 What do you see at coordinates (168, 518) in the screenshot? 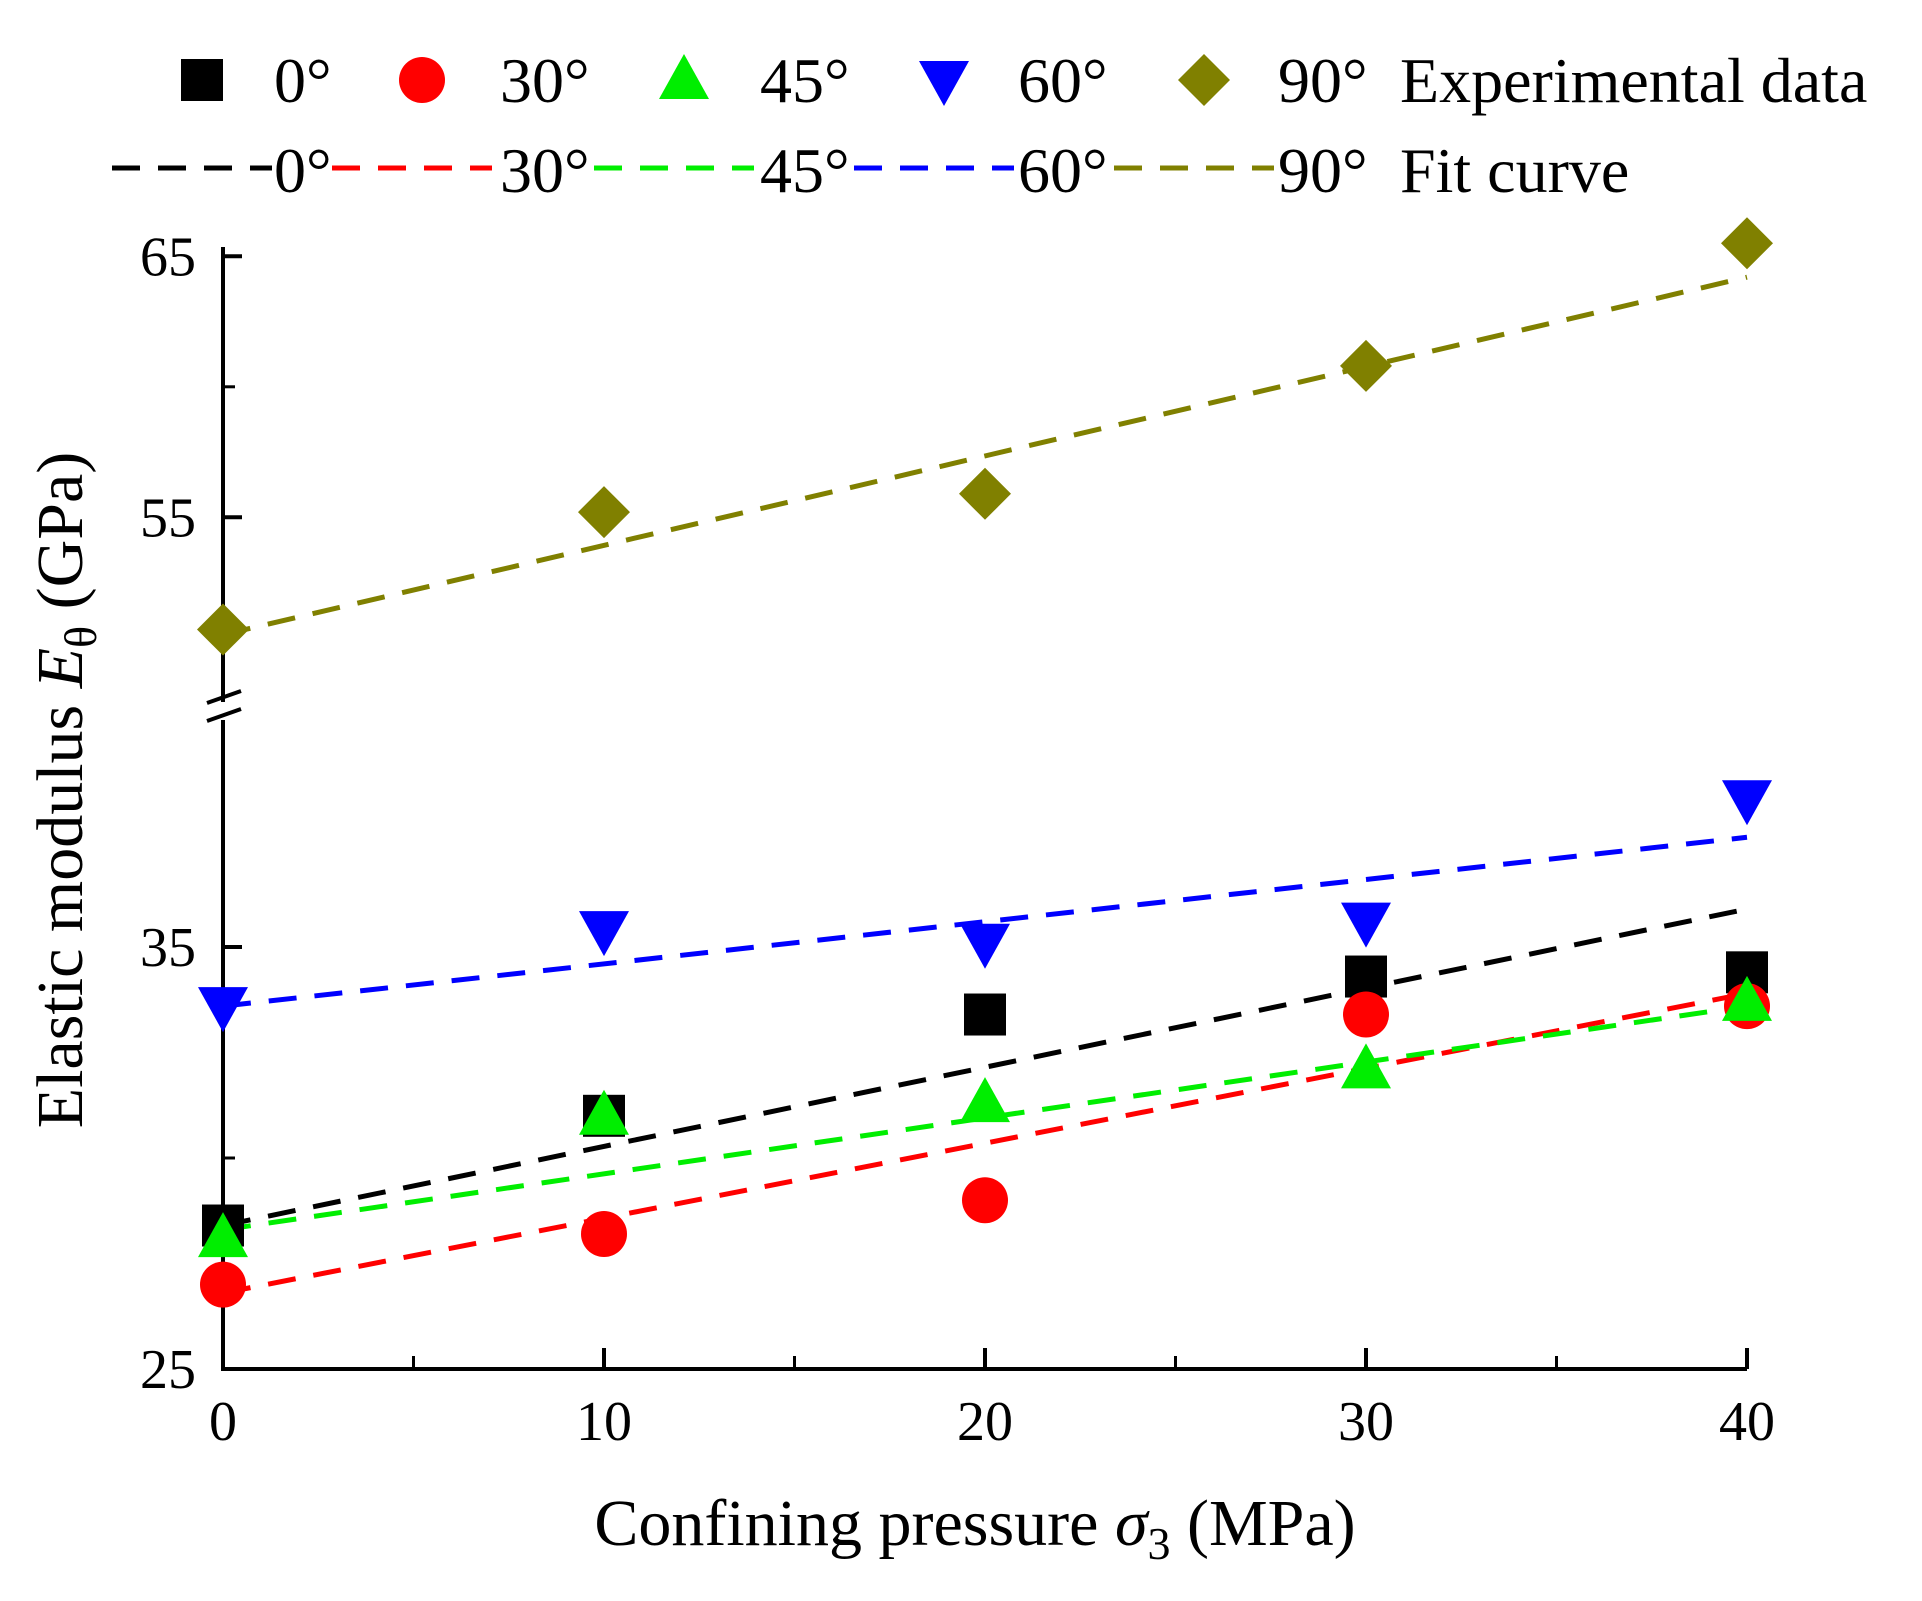
I see `y-tick-label-55: 55` at bounding box center [168, 518].